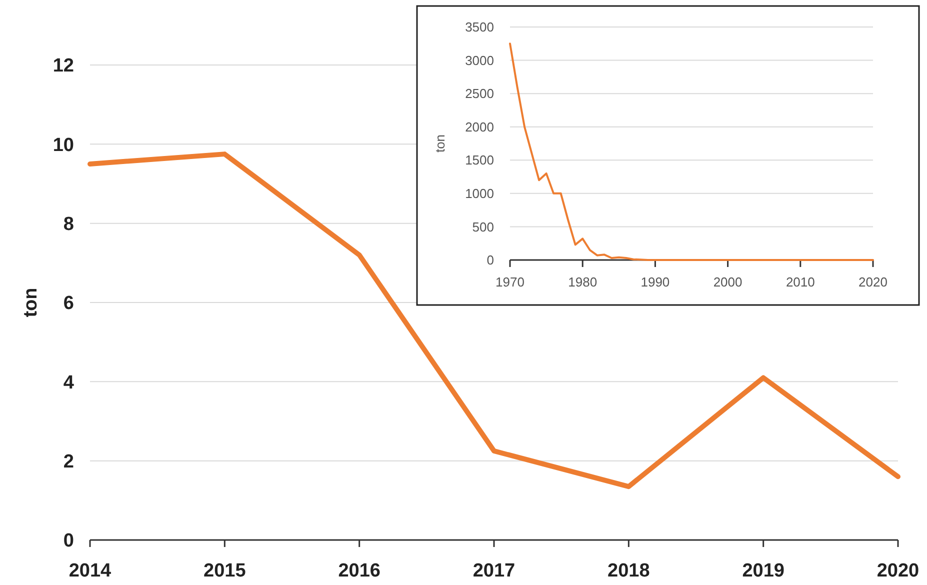 The height and width of the screenshot is (585, 927). I want to click on x-tick-label: 2000, so click(727, 282).